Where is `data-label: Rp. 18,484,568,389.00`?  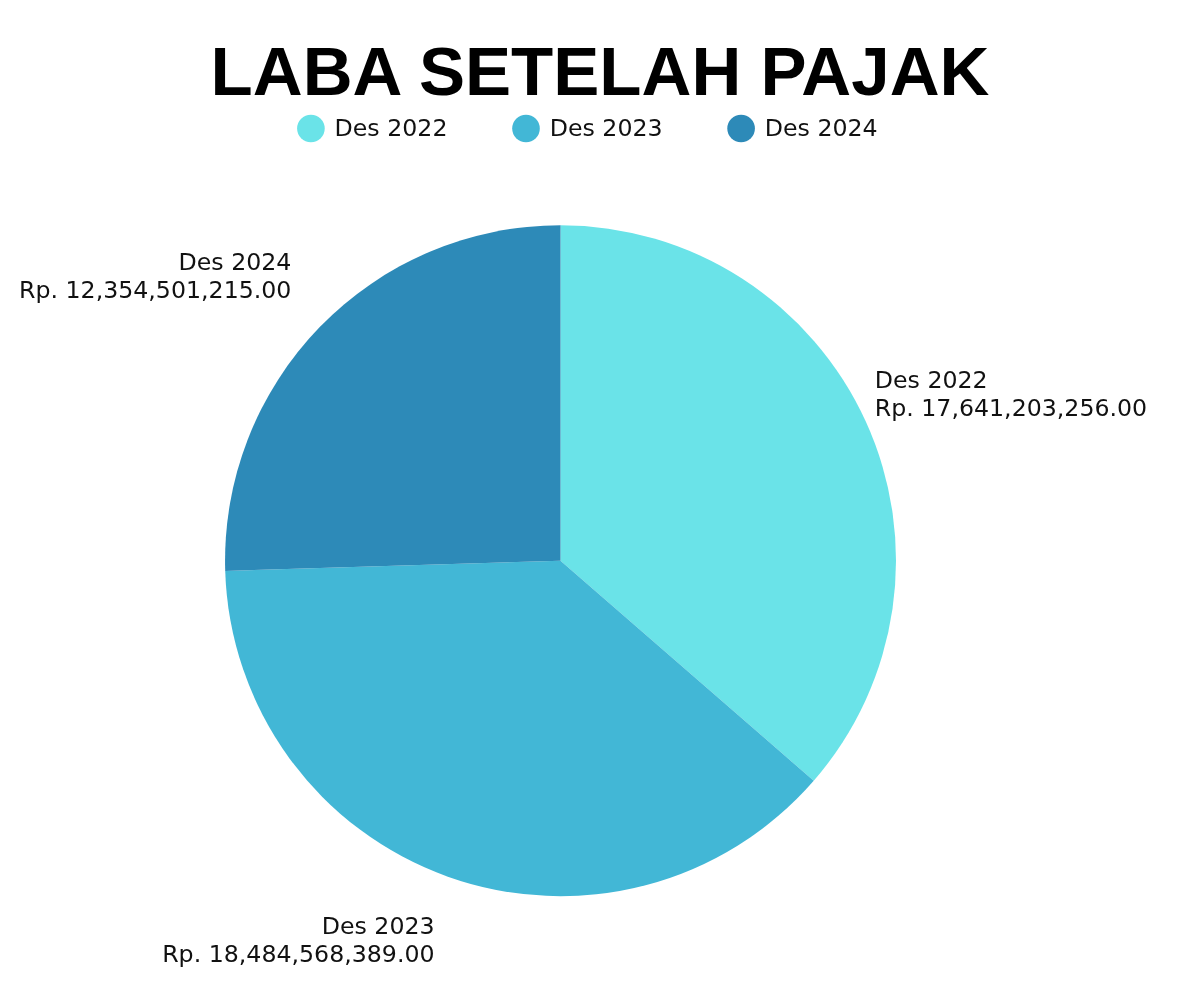 data-label: Rp. 18,484,568,389.00 is located at coordinates (298, 953).